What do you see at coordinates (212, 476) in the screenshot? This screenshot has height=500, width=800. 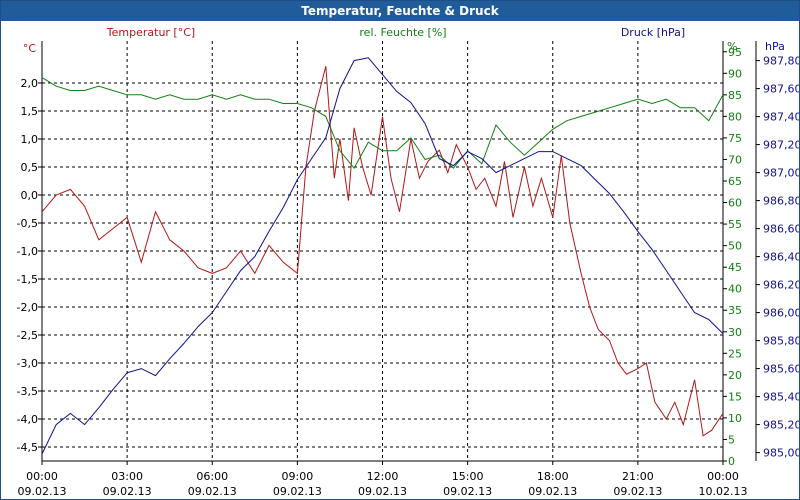 I see `time-tick-label: 06:00` at bounding box center [212, 476].